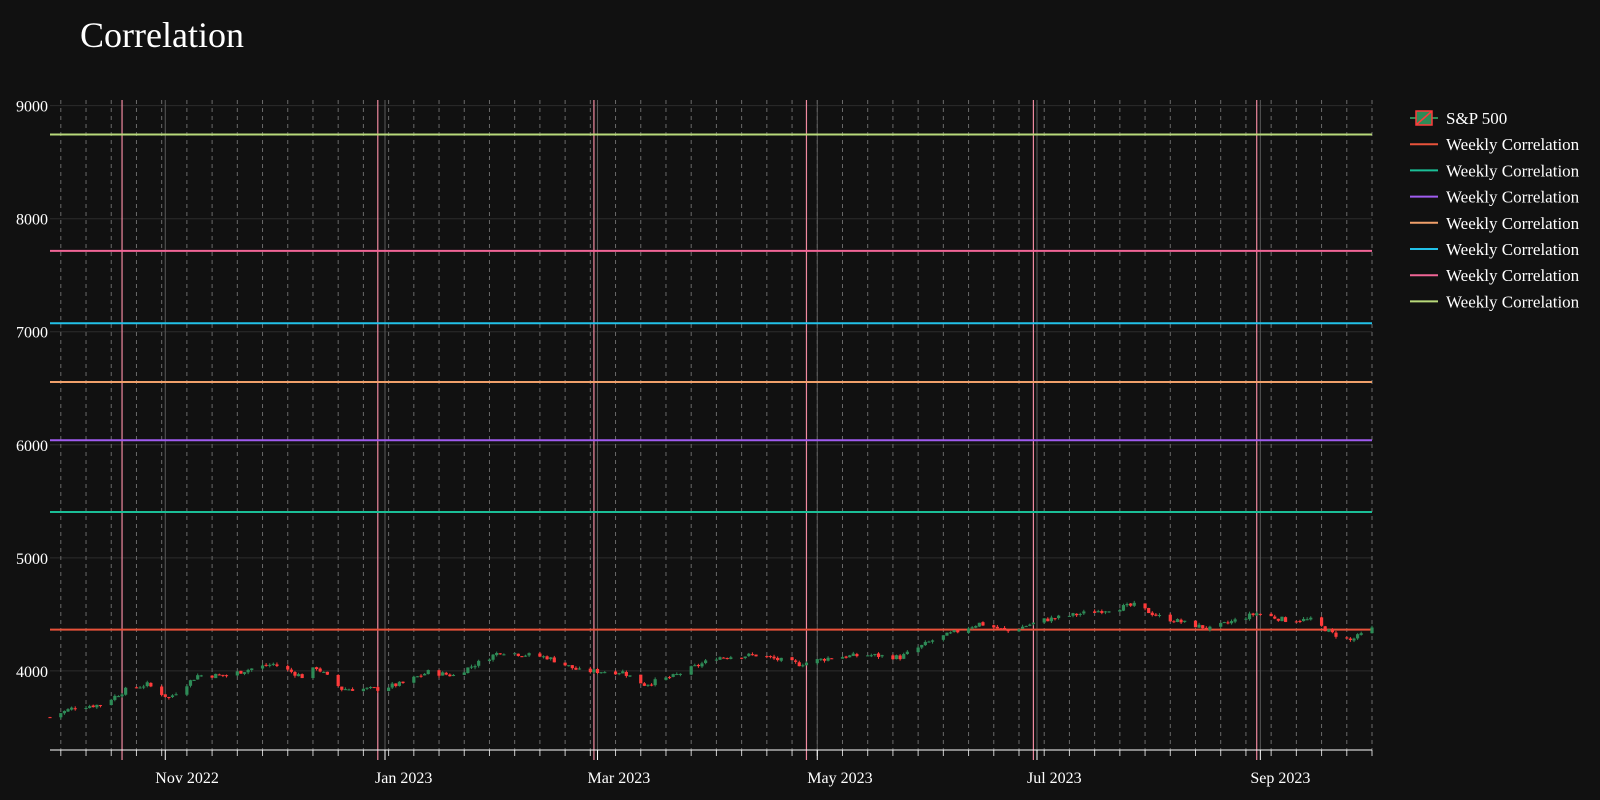  Describe the element at coordinates (619, 778) in the screenshot. I see `x-tick-label: Mar 2023` at that location.